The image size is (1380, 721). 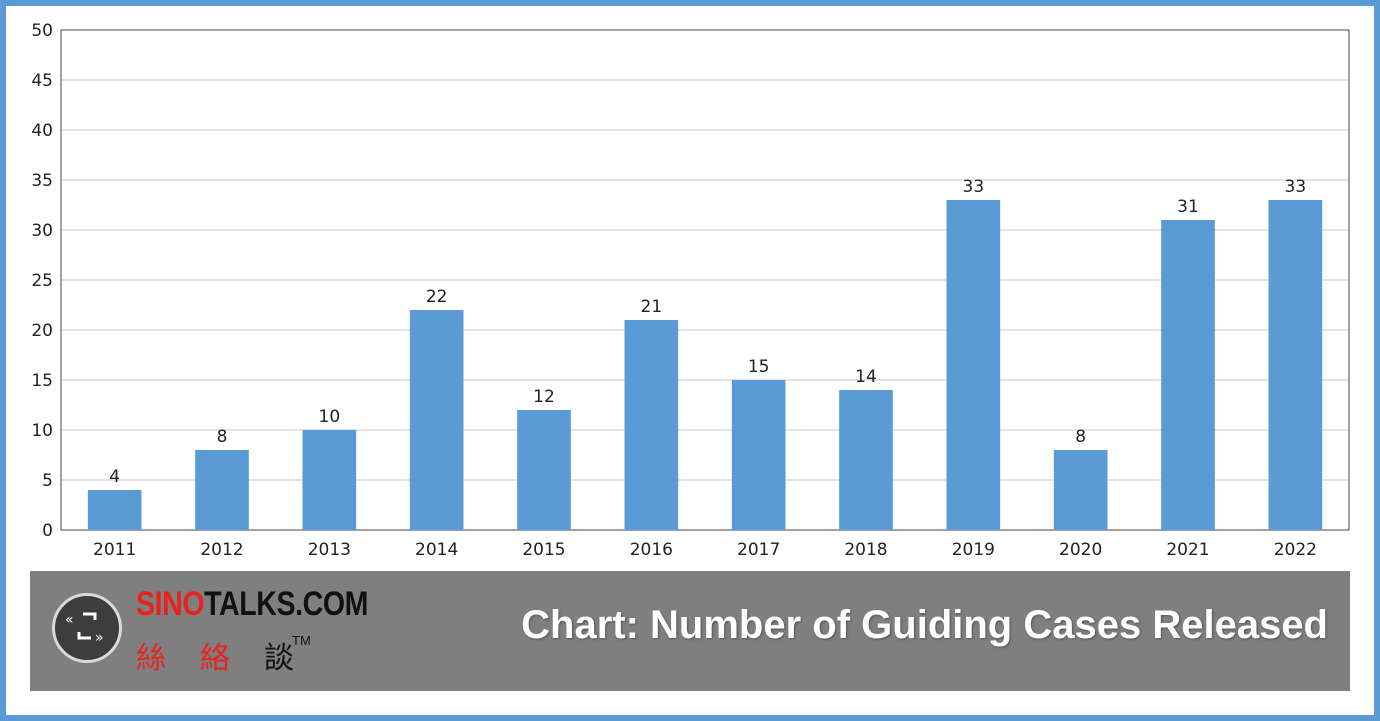 What do you see at coordinates (221, 550) in the screenshot?
I see `x-tick-label: 2012` at bounding box center [221, 550].